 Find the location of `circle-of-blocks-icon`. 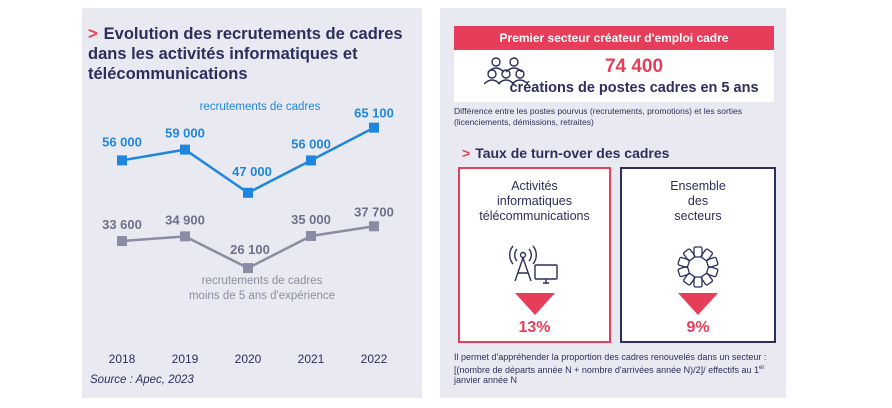

circle-of-blocks-icon is located at coordinates (698, 267).